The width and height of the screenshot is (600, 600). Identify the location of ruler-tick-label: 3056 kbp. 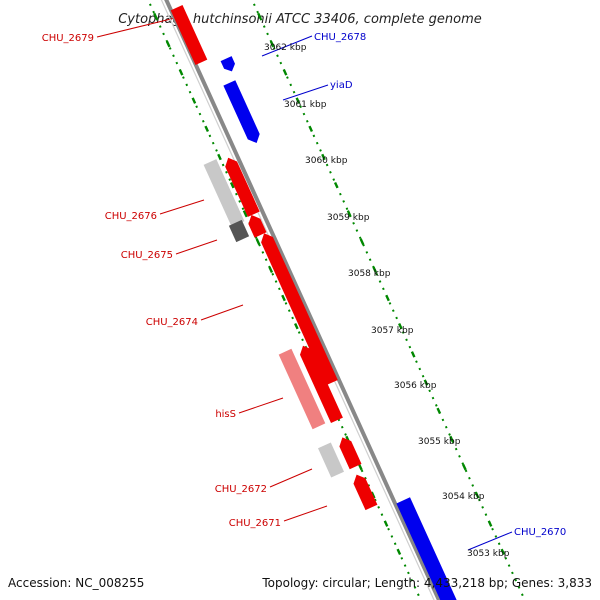
(415, 386).